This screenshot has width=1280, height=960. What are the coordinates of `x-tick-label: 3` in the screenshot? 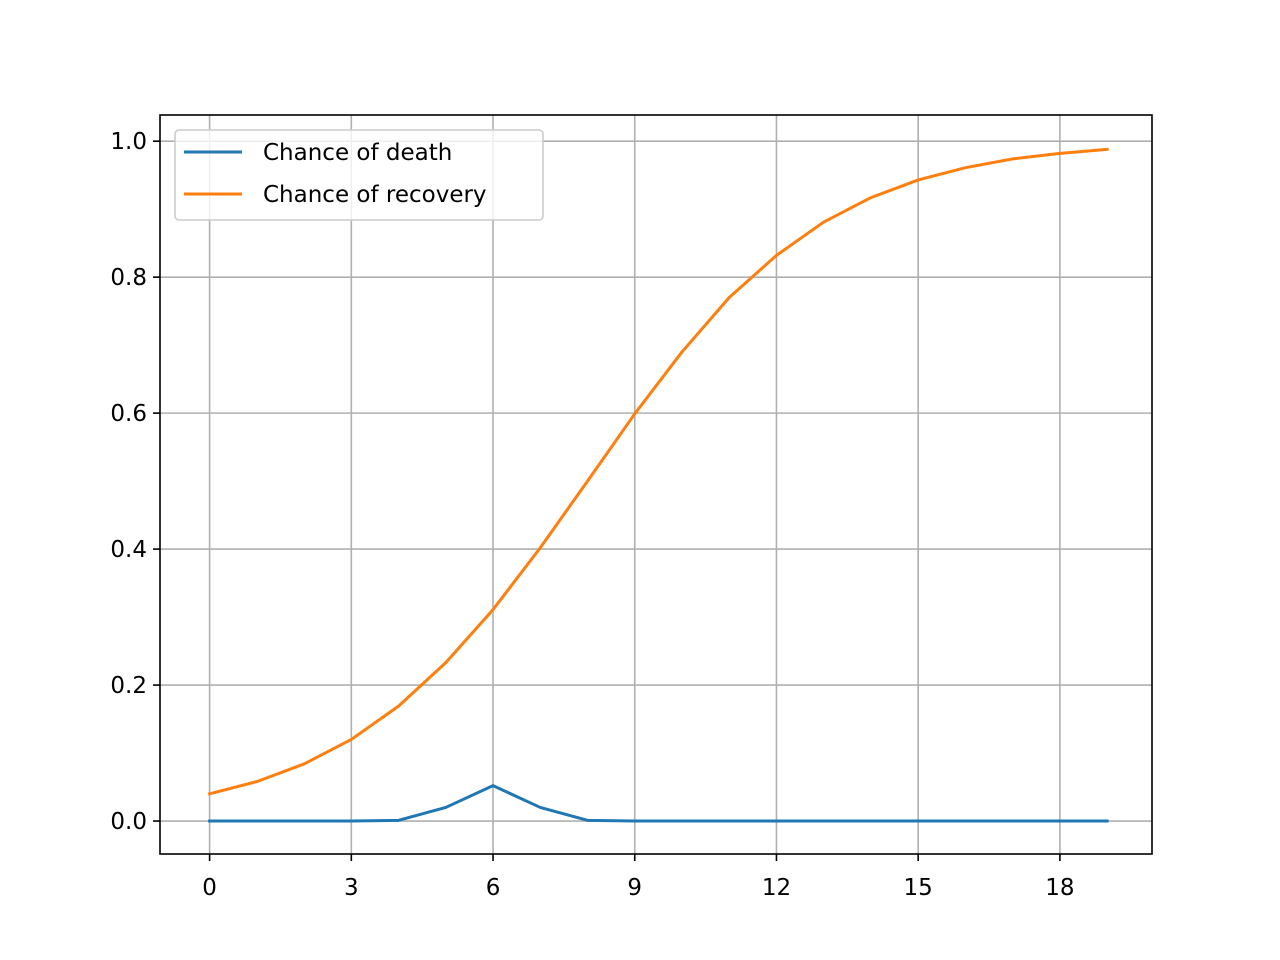 It's located at (351, 888).